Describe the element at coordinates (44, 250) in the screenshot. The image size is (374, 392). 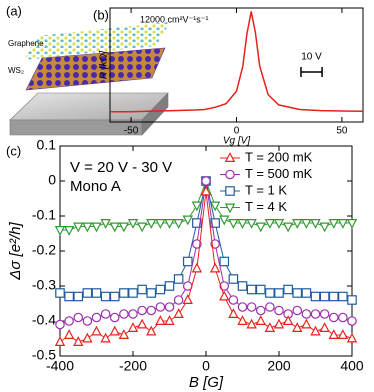
I see `y-tick-label: -0.2` at that location.